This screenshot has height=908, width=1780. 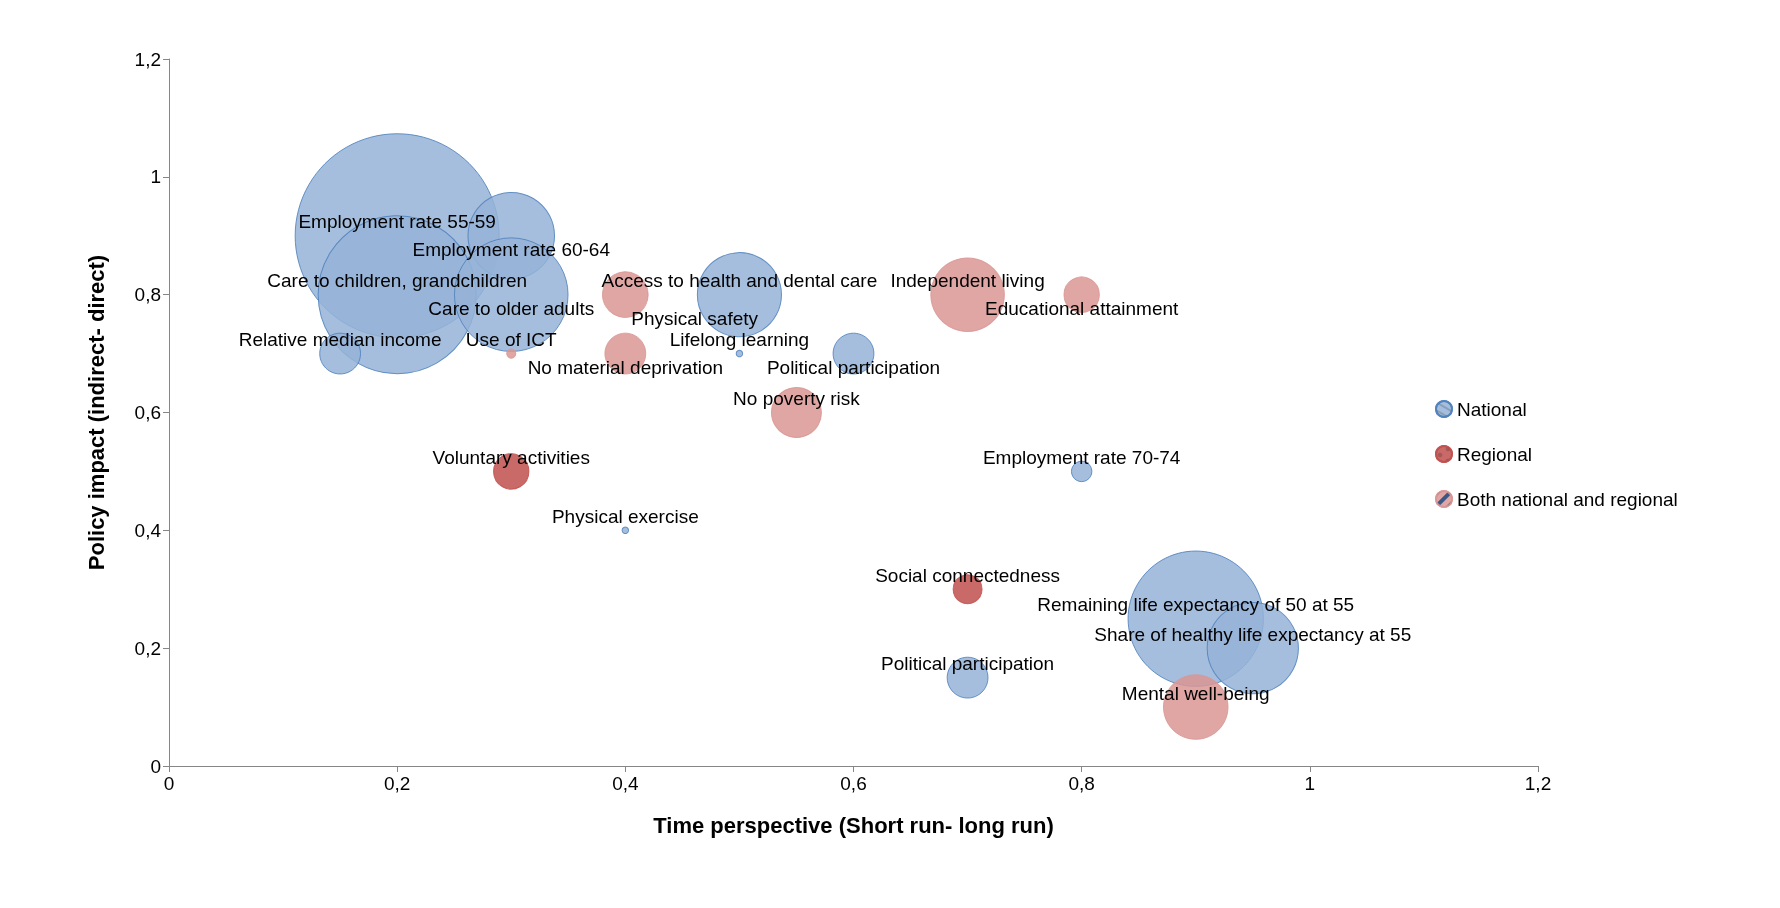 What do you see at coordinates (340, 340) in the screenshot?
I see `annotation: Relative median income` at bounding box center [340, 340].